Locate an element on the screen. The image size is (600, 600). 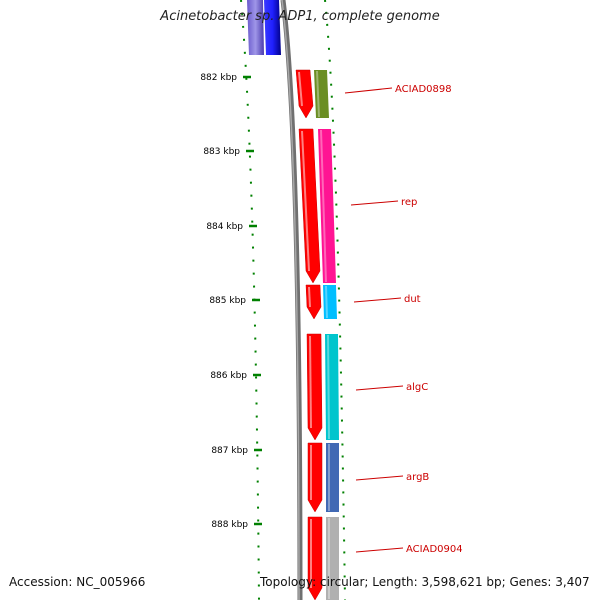
genome-backbone is located at coordinates (291, 300).